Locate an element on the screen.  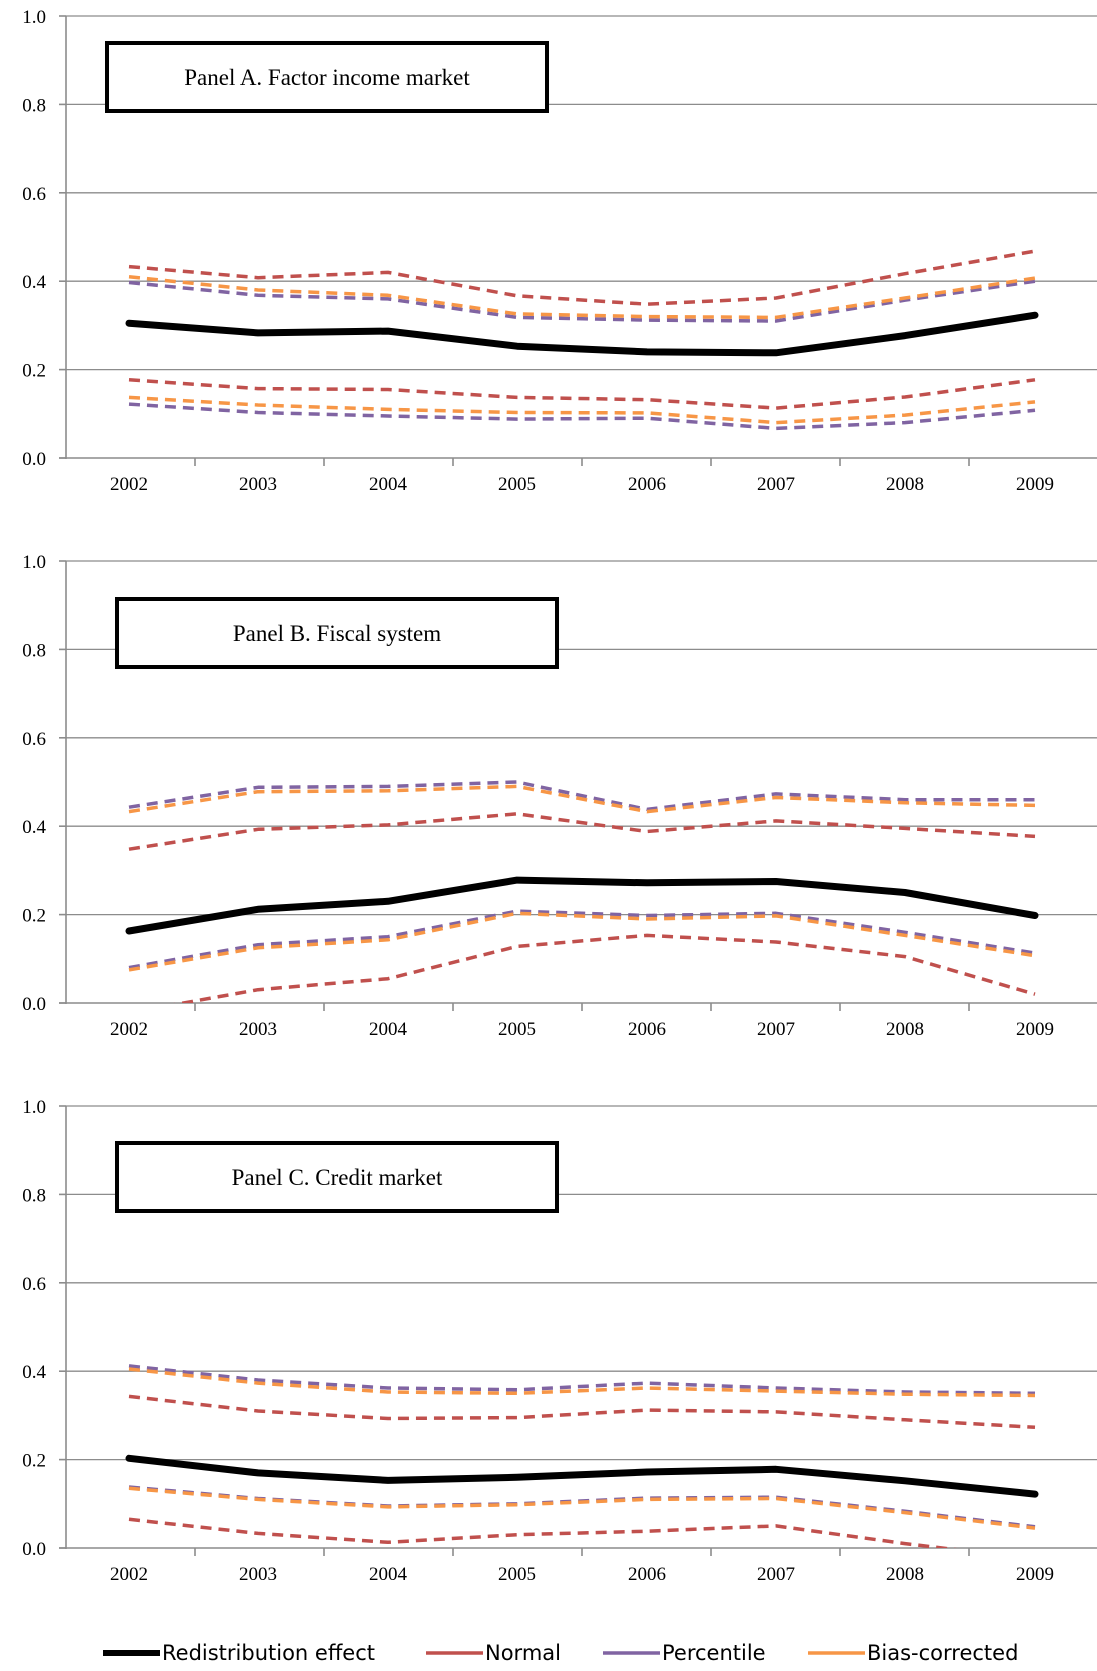
panel-title: Panel A. Factor income market is located at coordinates (327, 77).